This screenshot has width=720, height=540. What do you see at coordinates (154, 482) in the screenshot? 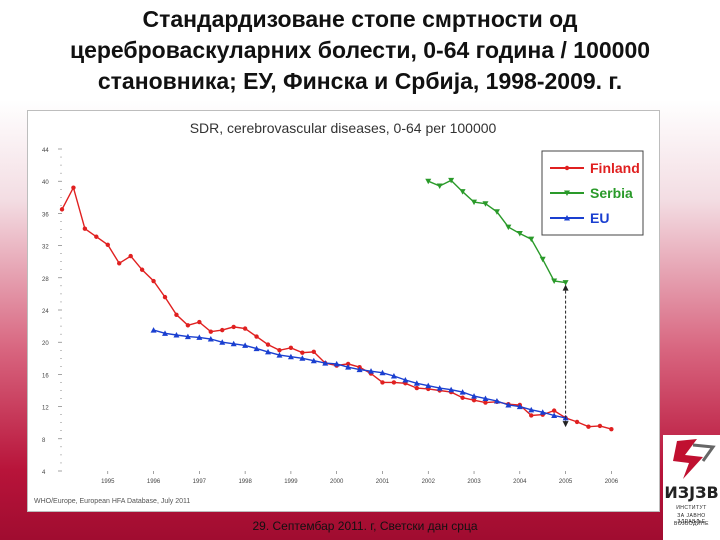
I see `x-tick-label: 1996` at bounding box center [154, 482].